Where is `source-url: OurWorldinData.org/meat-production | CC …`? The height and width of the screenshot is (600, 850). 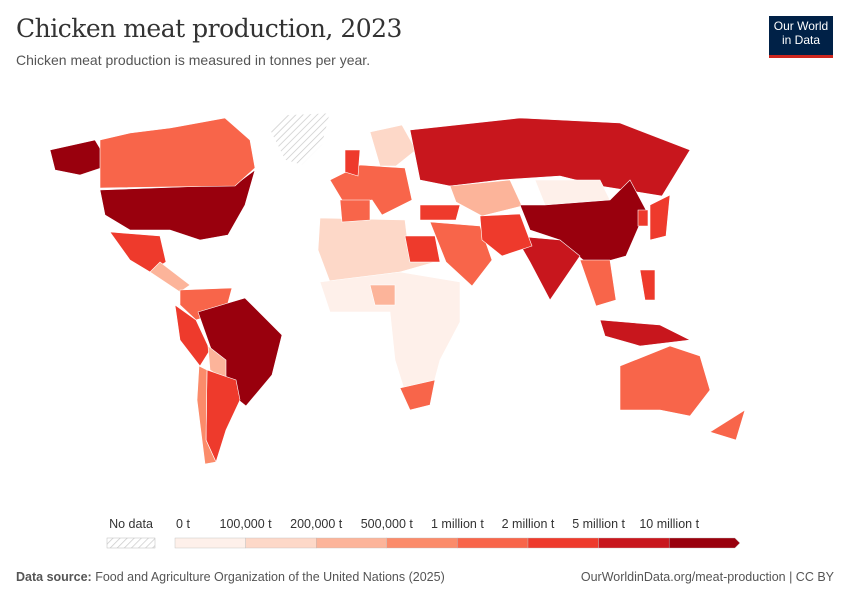
source-url: OurWorldinData.org/meat-production | CC … is located at coordinates (707, 577).